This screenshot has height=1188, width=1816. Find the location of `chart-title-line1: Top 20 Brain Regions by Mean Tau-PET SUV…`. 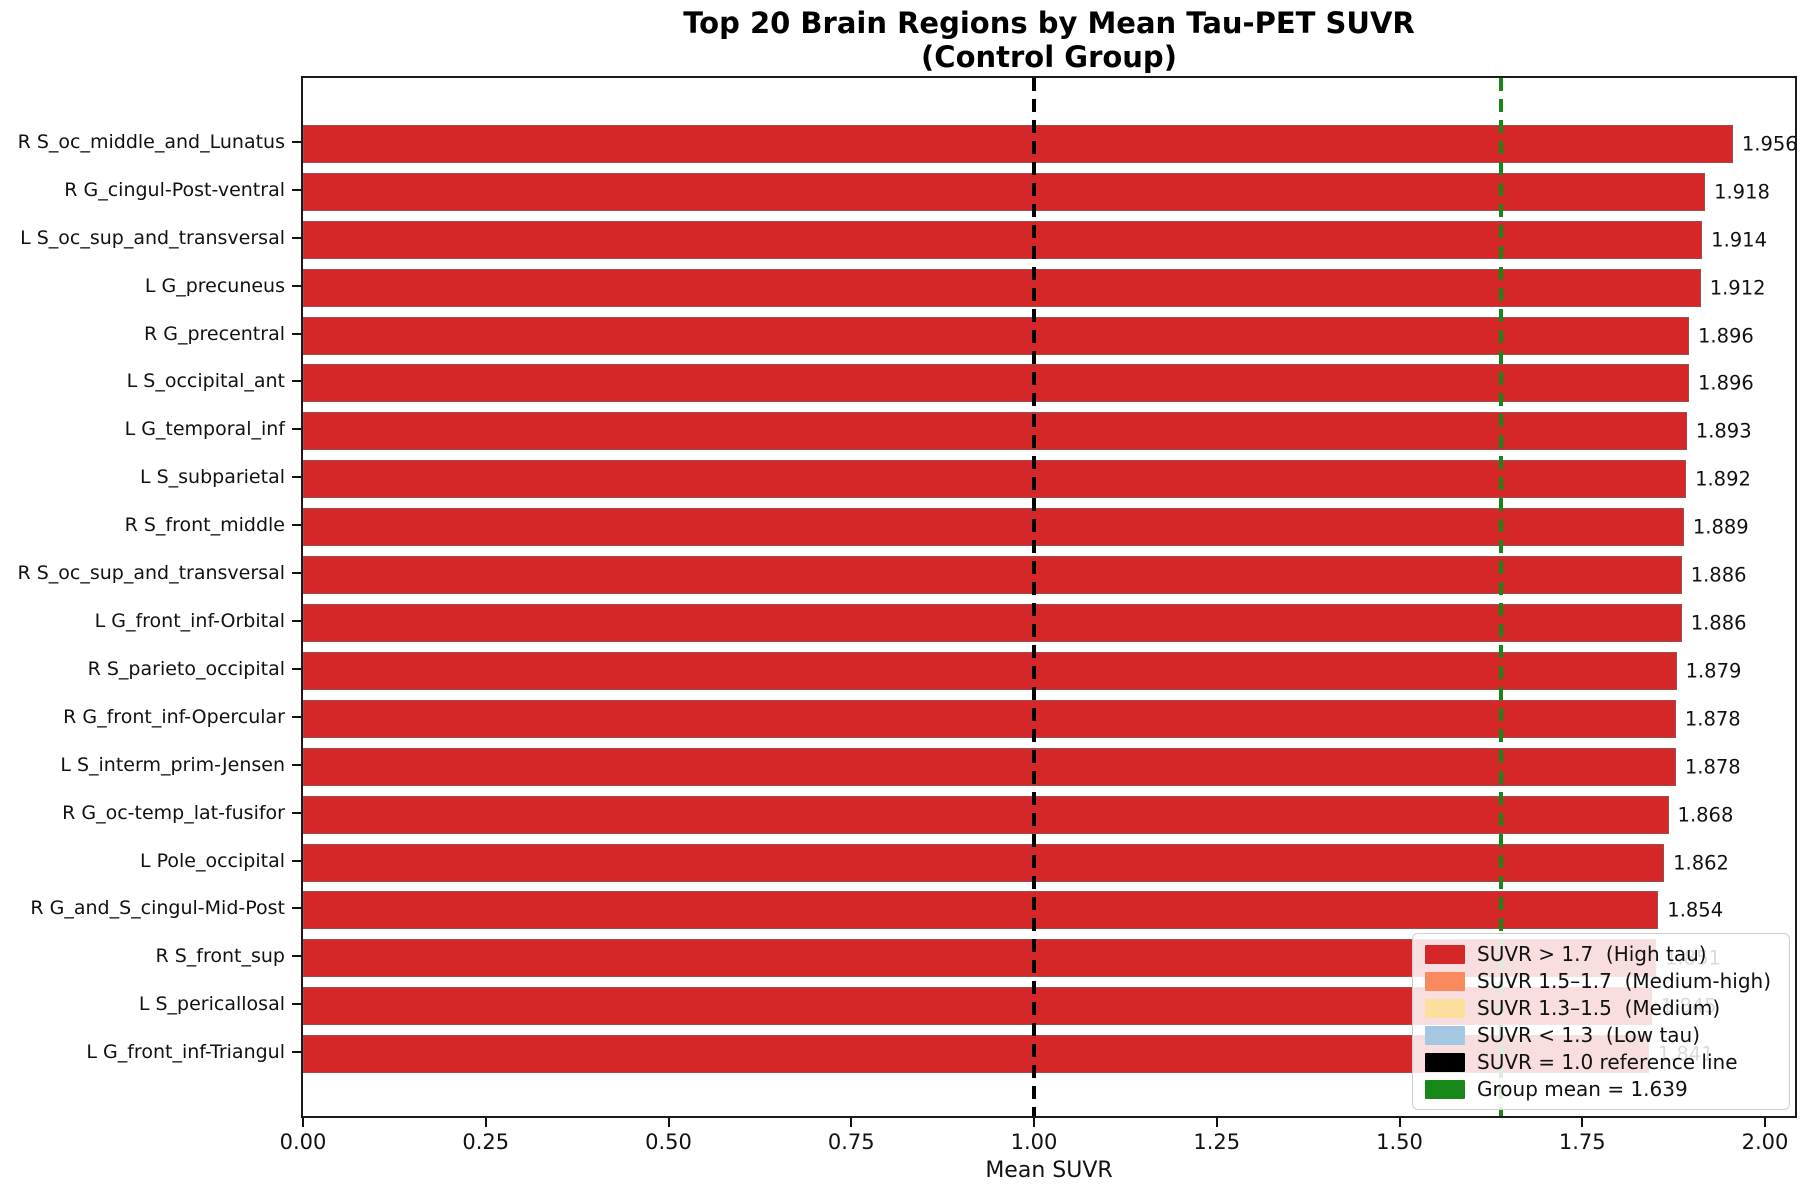

chart-title-line1: Top 20 Brain Regions by Mean Tau-PET SUV… is located at coordinates (1049, 23).